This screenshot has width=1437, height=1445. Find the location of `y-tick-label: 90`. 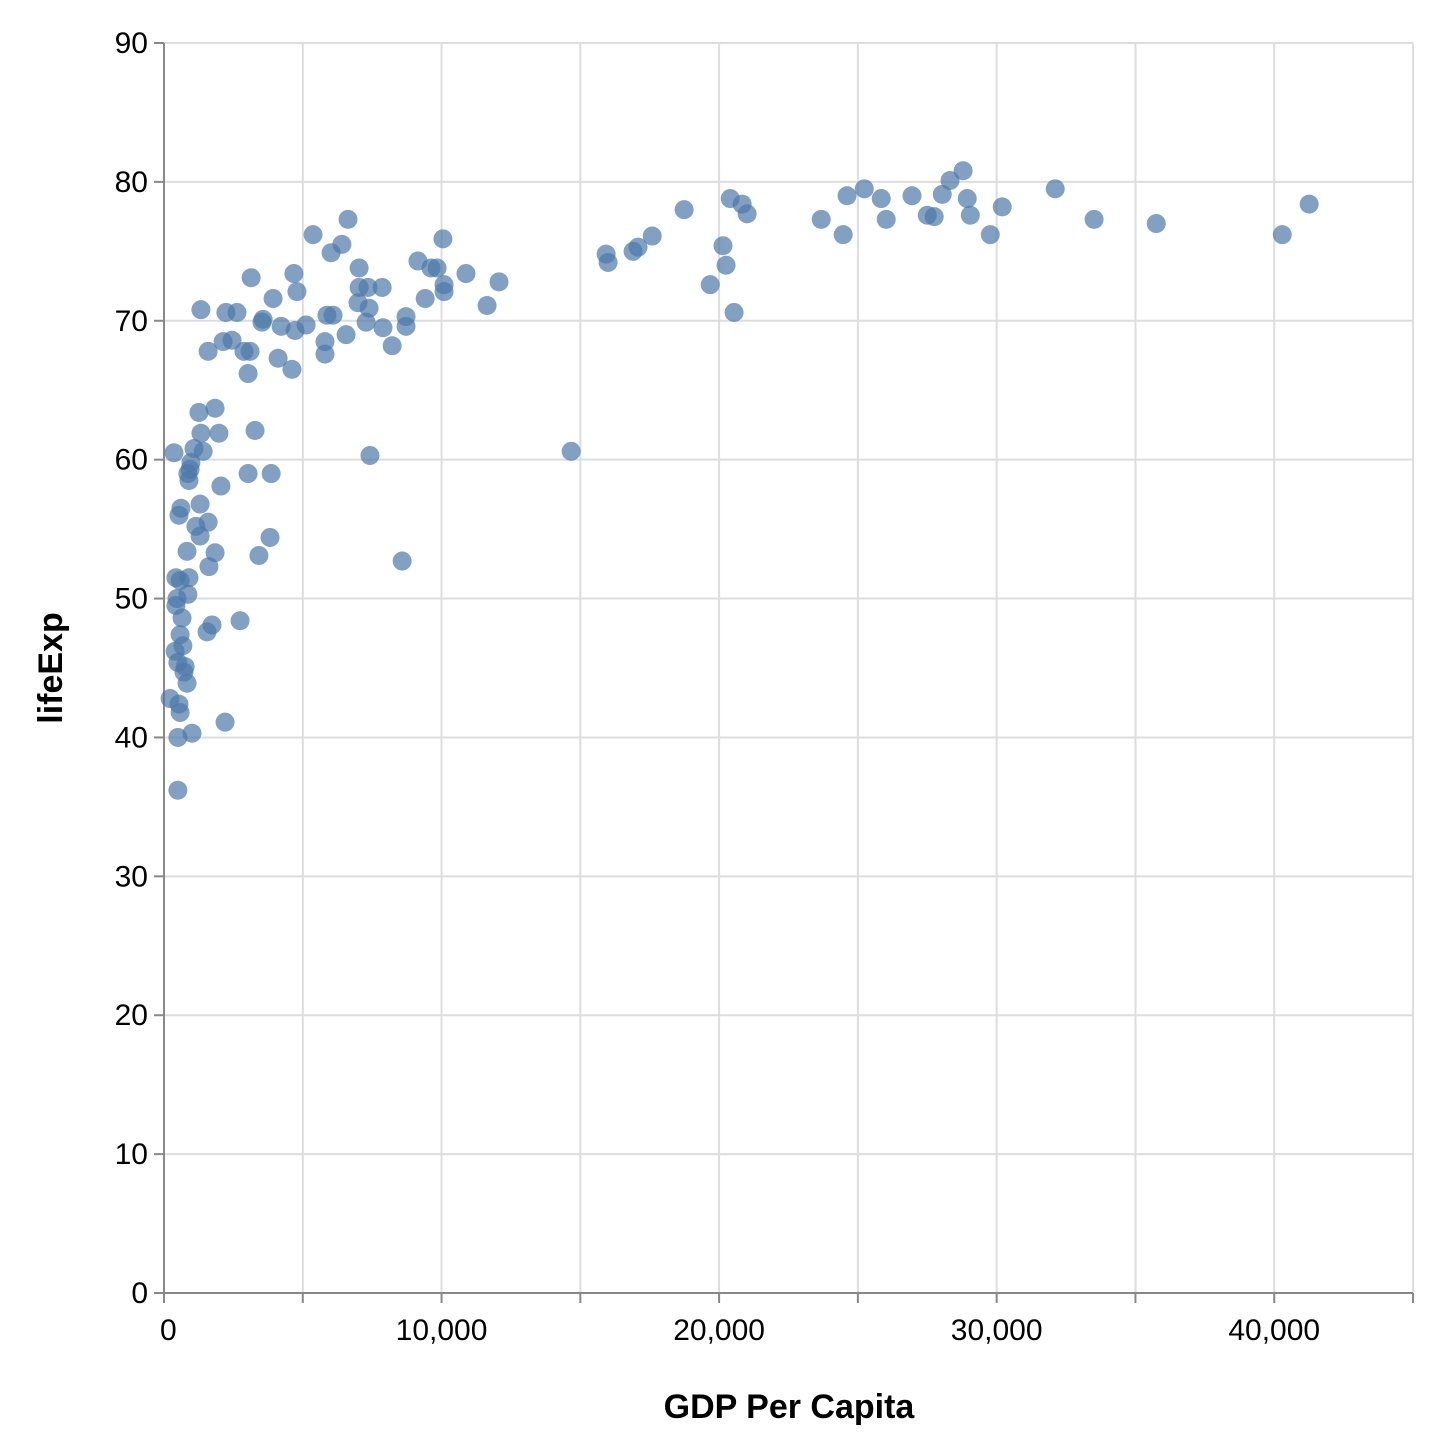

y-tick-label: 90 is located at coordinates (131, 43).